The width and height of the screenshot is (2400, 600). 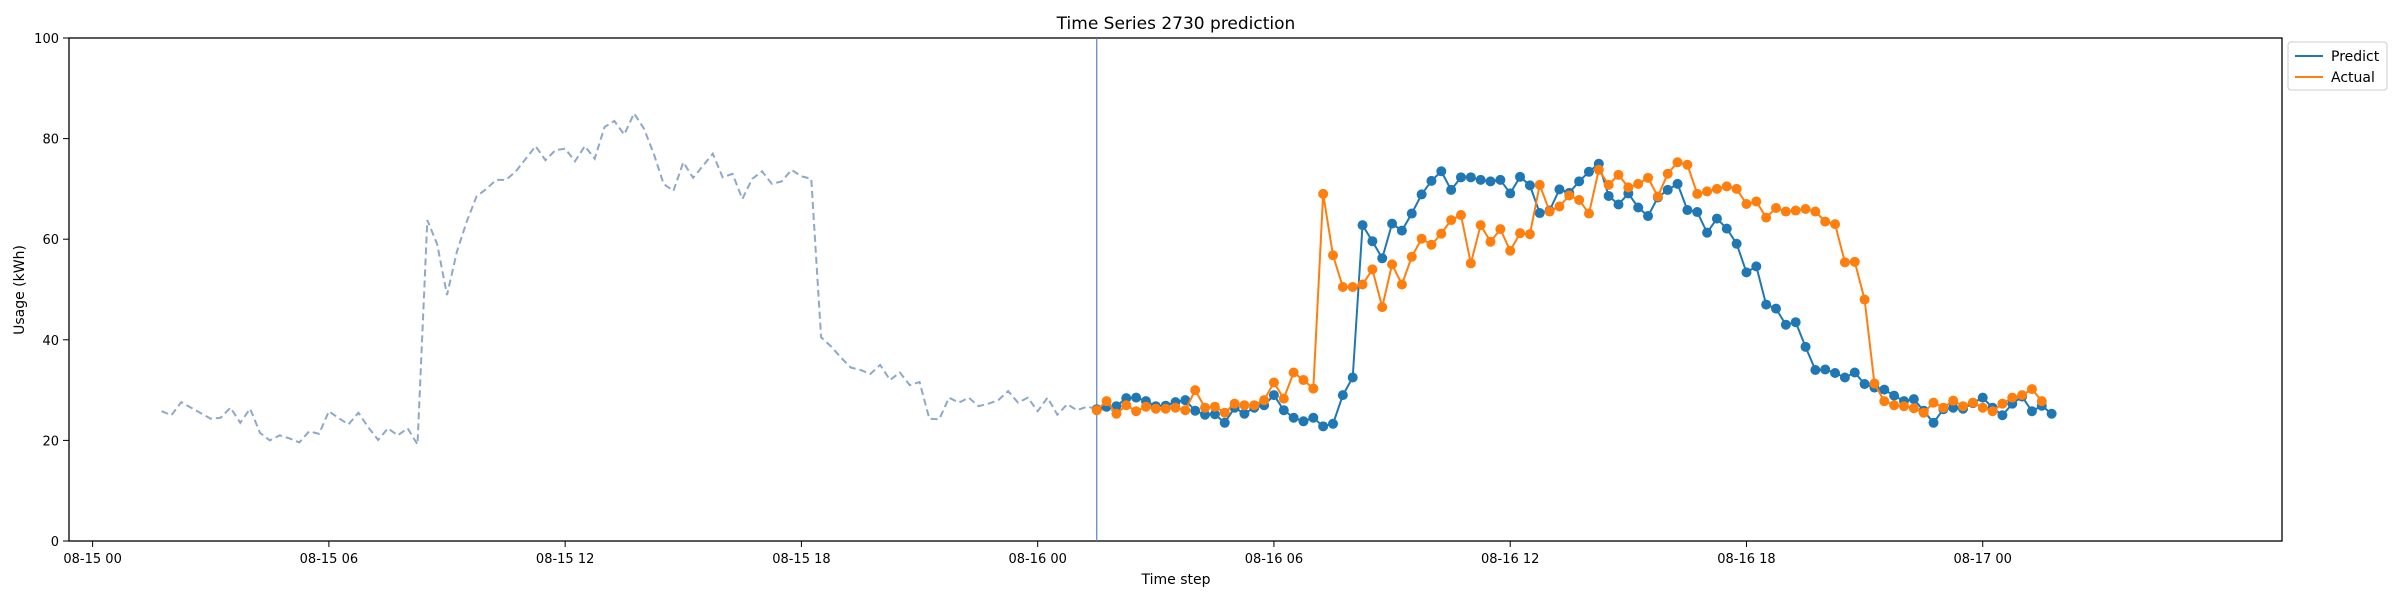 I want to click on x-tick-label: 08-15 18, so click(x=801, y=559).